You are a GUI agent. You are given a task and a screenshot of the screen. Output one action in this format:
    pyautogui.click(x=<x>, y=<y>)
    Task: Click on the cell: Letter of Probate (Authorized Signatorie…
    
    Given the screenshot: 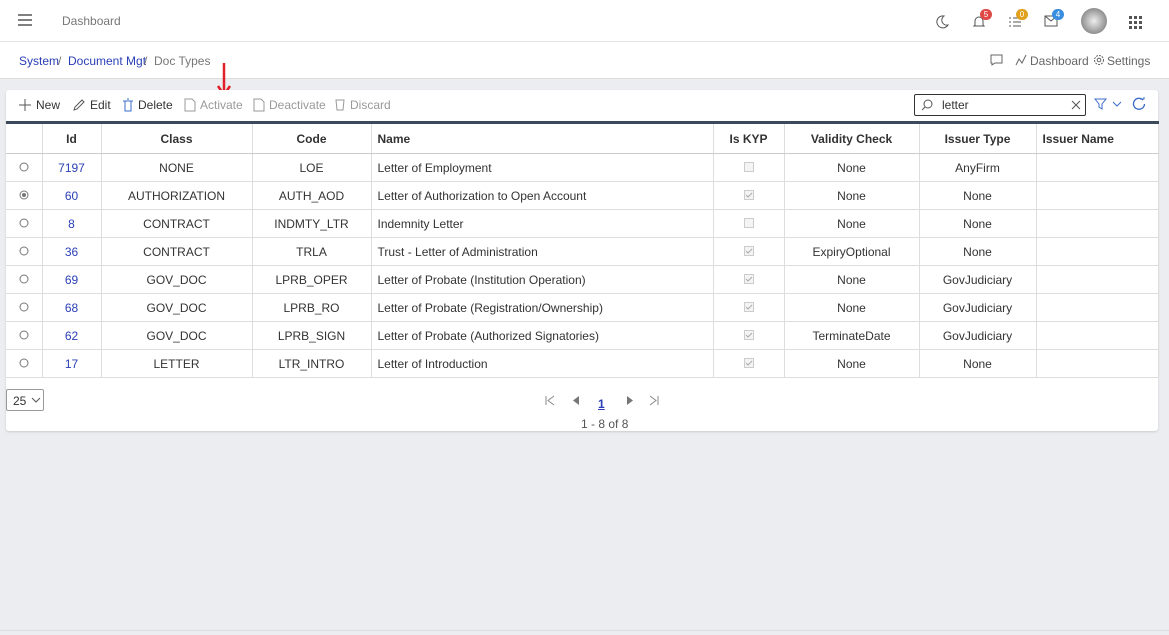 What is the action you would take?
    pyautogui.click(x=542, y=335)
    